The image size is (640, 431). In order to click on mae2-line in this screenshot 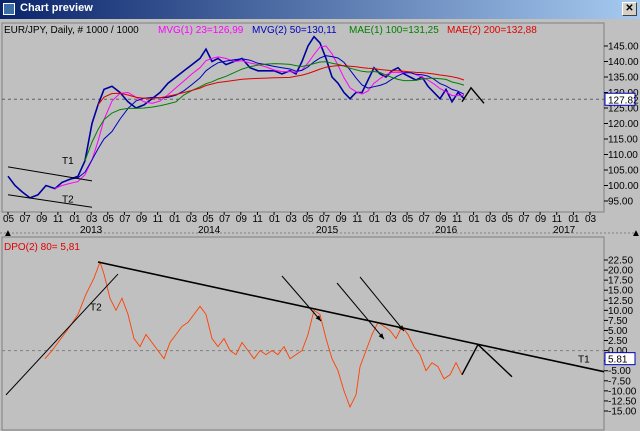, I will do `click(281, 85)`.